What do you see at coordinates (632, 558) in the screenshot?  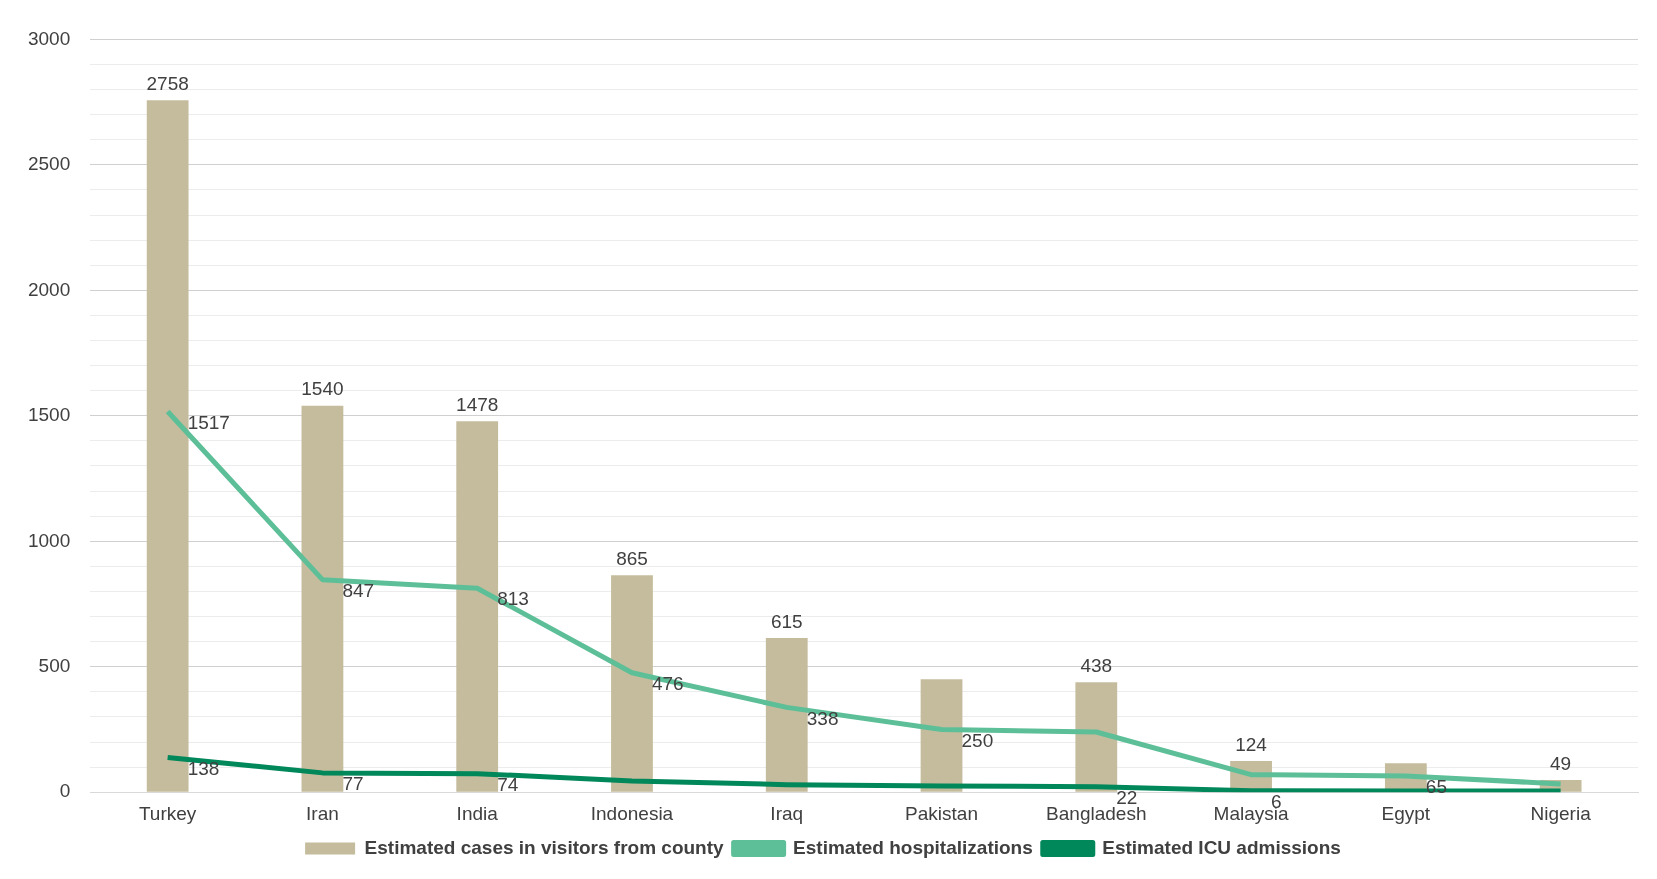 I see `data-label: 865` at bounding box center [632, 558].